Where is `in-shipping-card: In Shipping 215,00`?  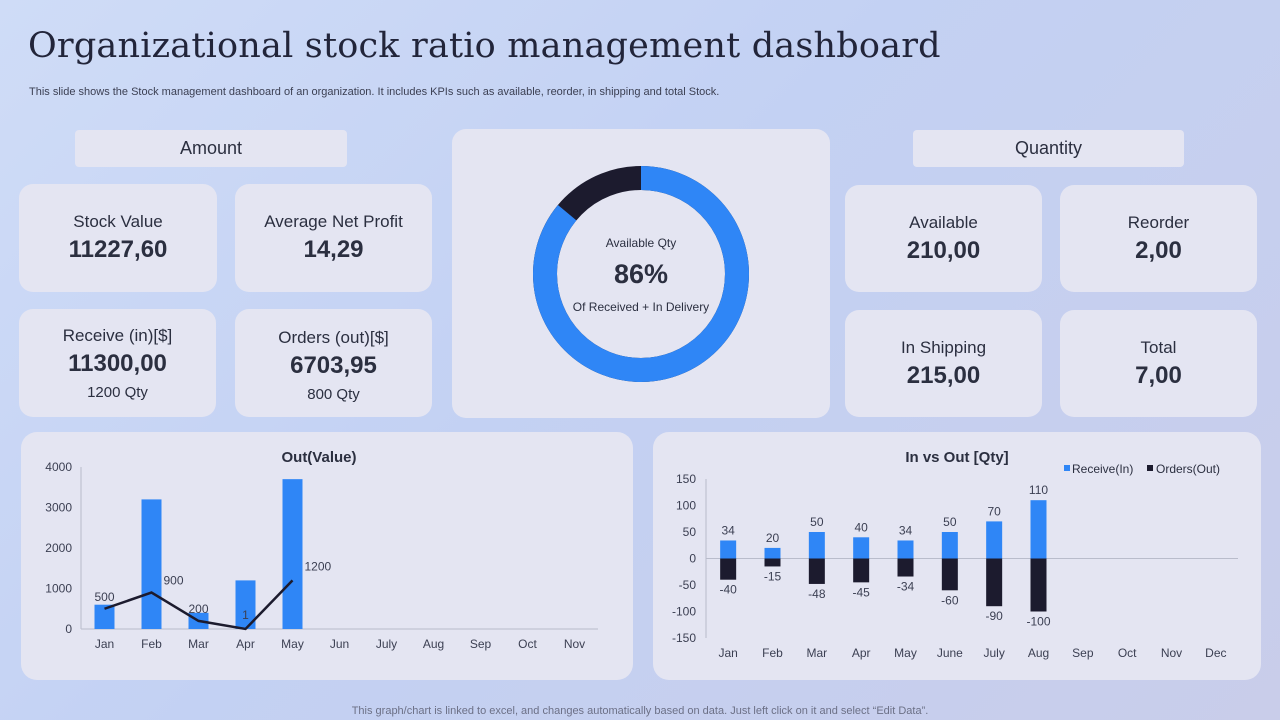
in-shipping-card: In Shipping 215,00 is located at coordinates (943, 363).